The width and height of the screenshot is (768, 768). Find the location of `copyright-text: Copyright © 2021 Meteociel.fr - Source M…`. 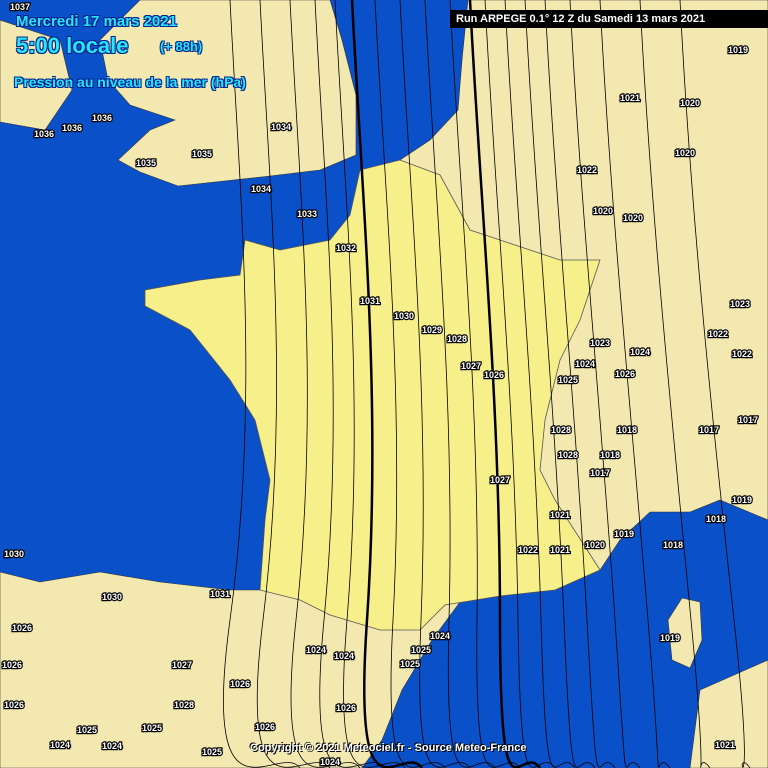

copyright-text: Copyright © 2021 Meteociel.fr - Source M… is located at coordinates (388, 748).